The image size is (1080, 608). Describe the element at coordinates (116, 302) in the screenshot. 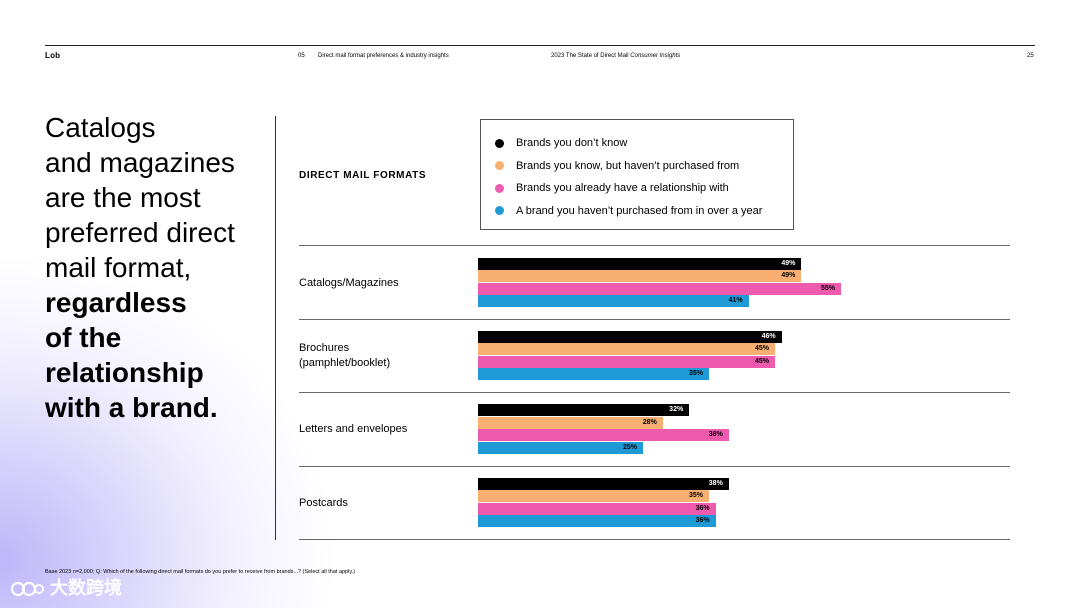

I see `headline-bold-line: regardless` at that location.